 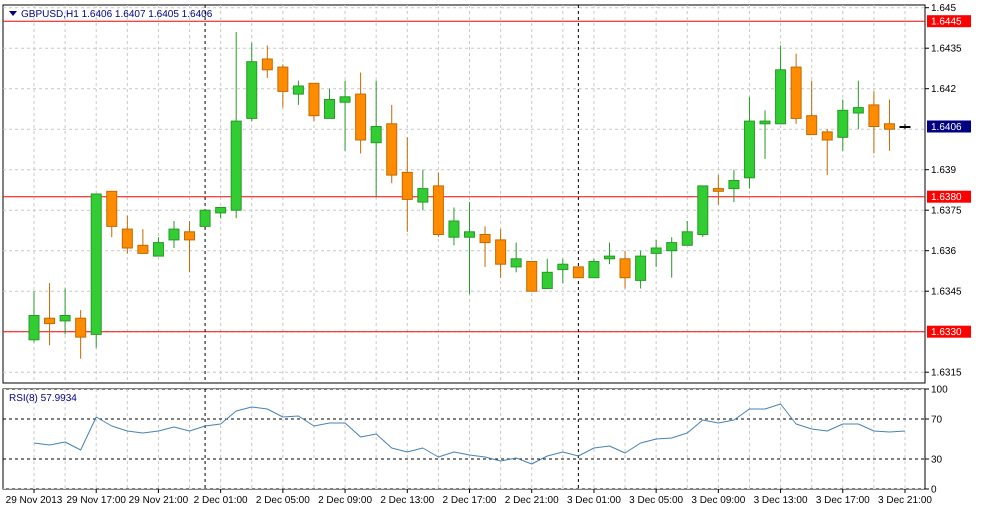 What do you see at coordinates (532, 500) in the screenshot?
I see `x-tick-label: 2 Dec 21:00` at bounding box center [532, 500].